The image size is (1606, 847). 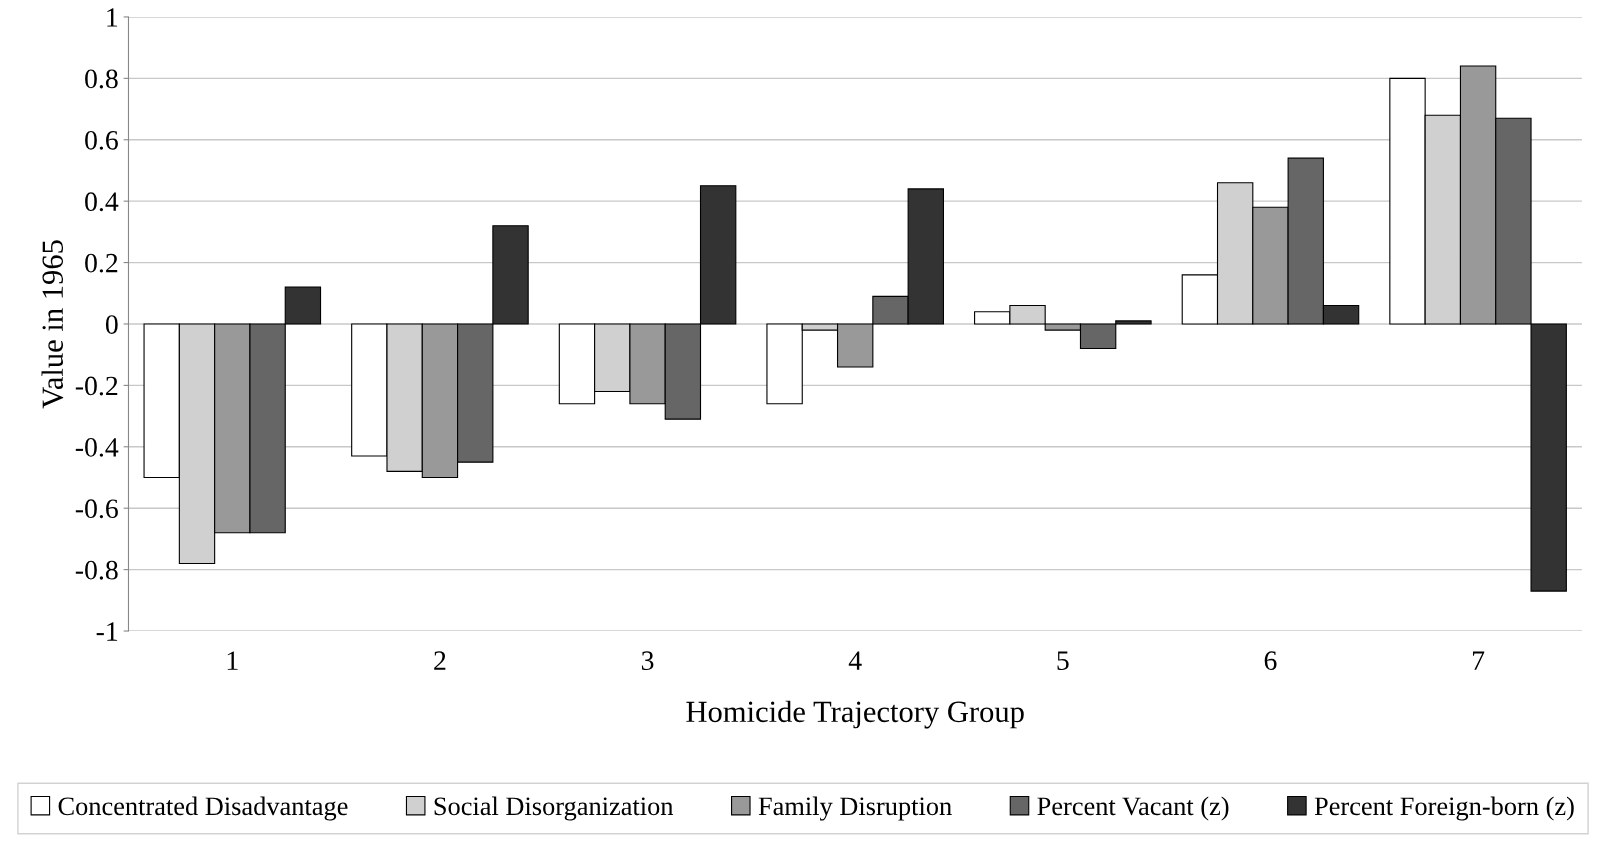 What do you see at coordinates (855, 714) in the screenshot?
I see `x-axis-title: Homicide Trajectory Group` at bounding box center [855, 714].